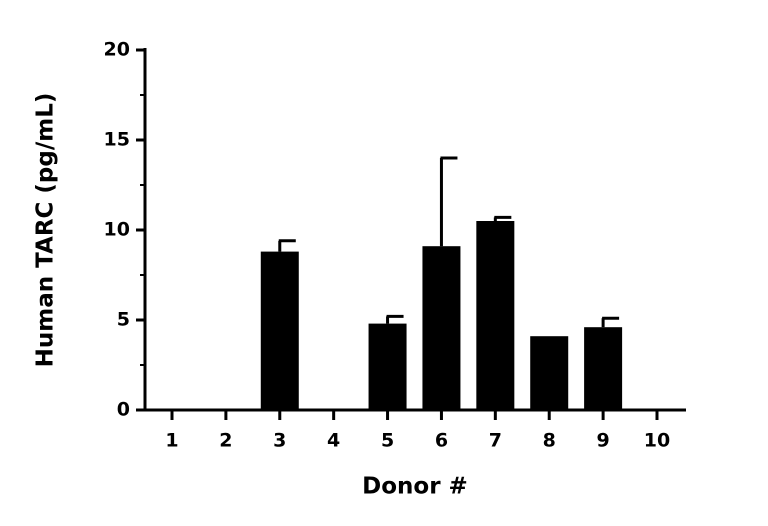  I want to click on x-tick-label: 4, so click(333, 441).